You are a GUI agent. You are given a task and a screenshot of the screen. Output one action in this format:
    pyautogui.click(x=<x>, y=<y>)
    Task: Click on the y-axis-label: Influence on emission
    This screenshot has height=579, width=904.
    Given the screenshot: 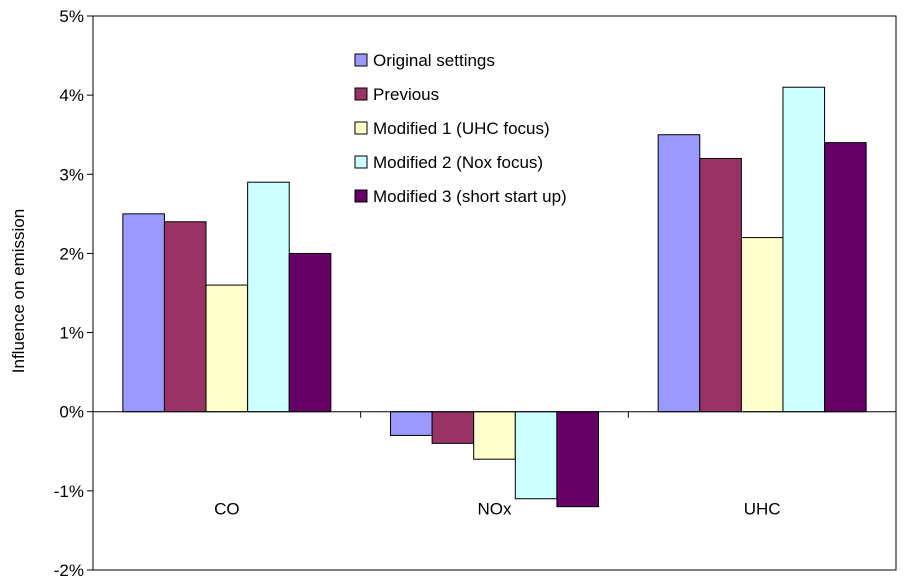 What is the action you would take?
    pyautogui.click(x=18, y=291)
    